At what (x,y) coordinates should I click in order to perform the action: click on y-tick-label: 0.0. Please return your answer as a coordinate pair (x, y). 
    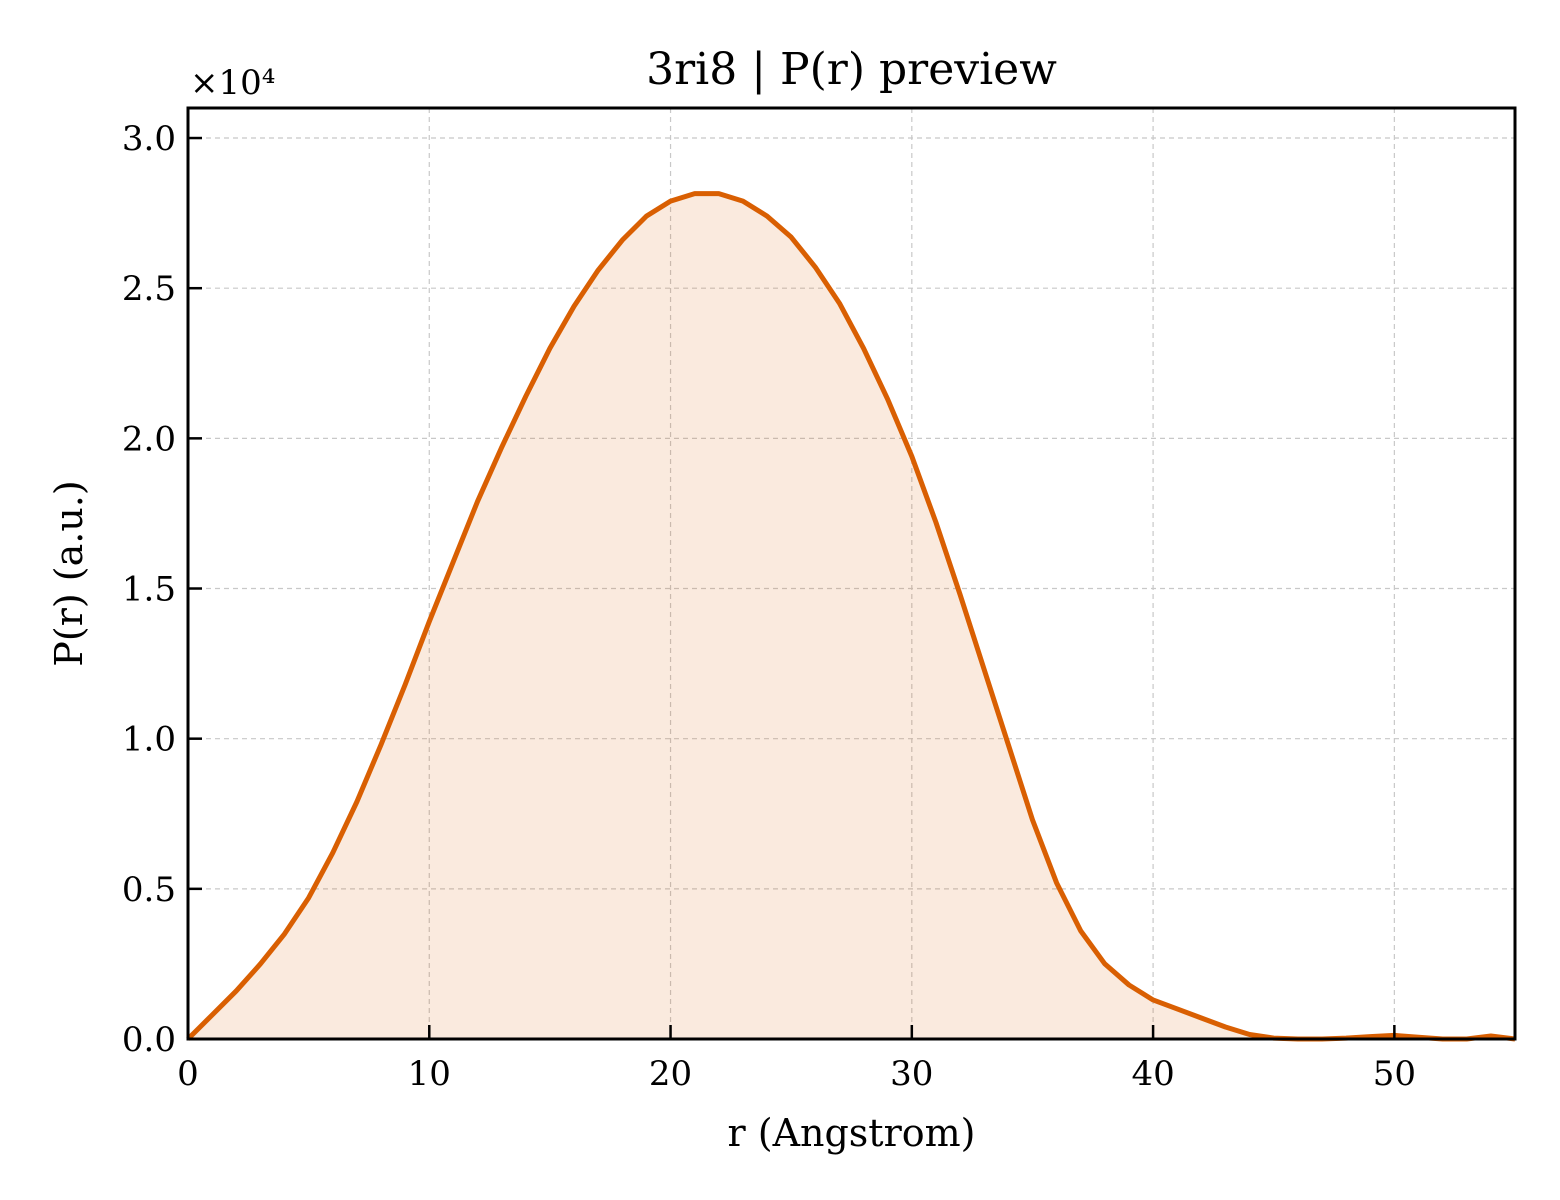
    Looking at the image, I should click on (149, 1040).